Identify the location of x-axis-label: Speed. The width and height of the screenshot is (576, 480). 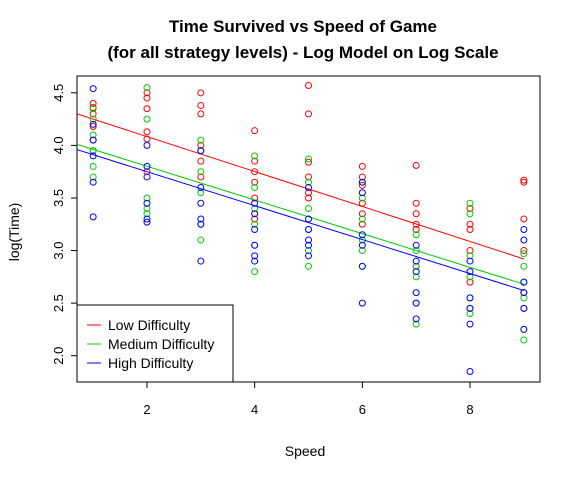
(305, 451).